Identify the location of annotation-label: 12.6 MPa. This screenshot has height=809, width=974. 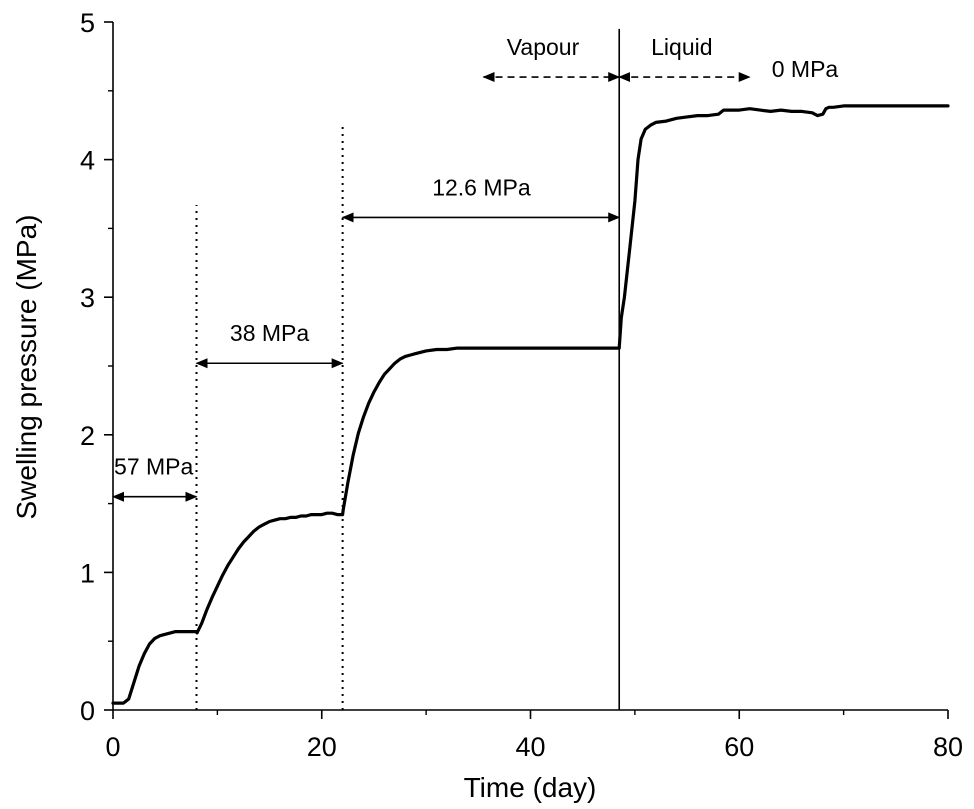
(481, 187).